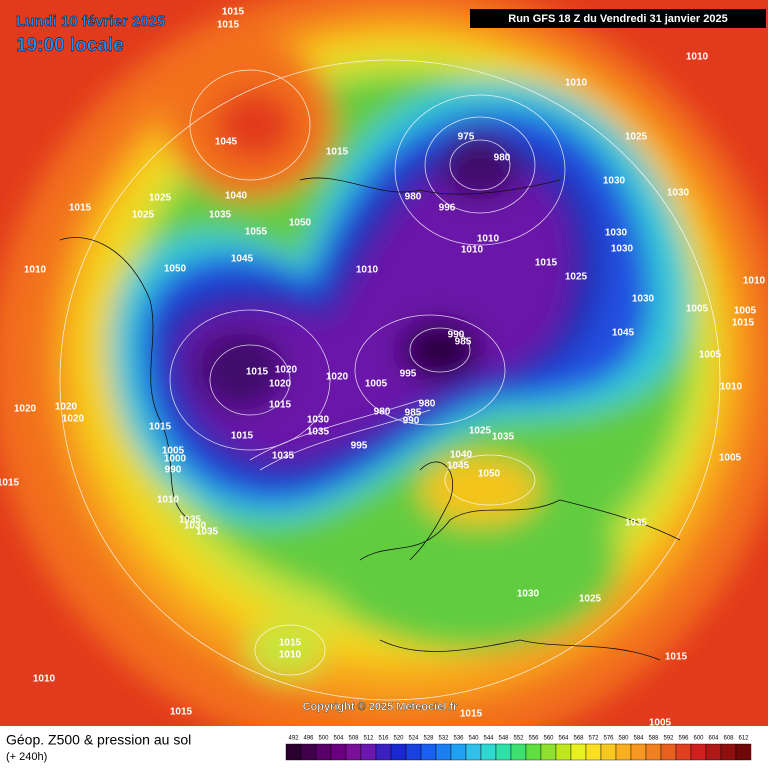 This screenshot has width=768, height=773. Describe the element at coordinates (638, 739) in the screenshot. I see `colorbar-label: 584` at that location.